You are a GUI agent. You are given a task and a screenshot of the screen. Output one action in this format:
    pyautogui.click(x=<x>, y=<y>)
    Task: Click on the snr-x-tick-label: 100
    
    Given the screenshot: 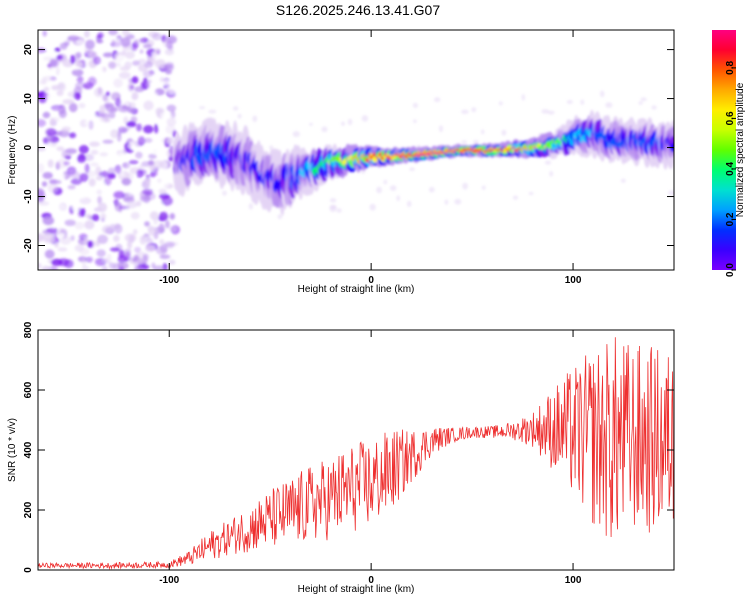 What is the action you would take?
    pyautogui.click(x=573, y=580)
    